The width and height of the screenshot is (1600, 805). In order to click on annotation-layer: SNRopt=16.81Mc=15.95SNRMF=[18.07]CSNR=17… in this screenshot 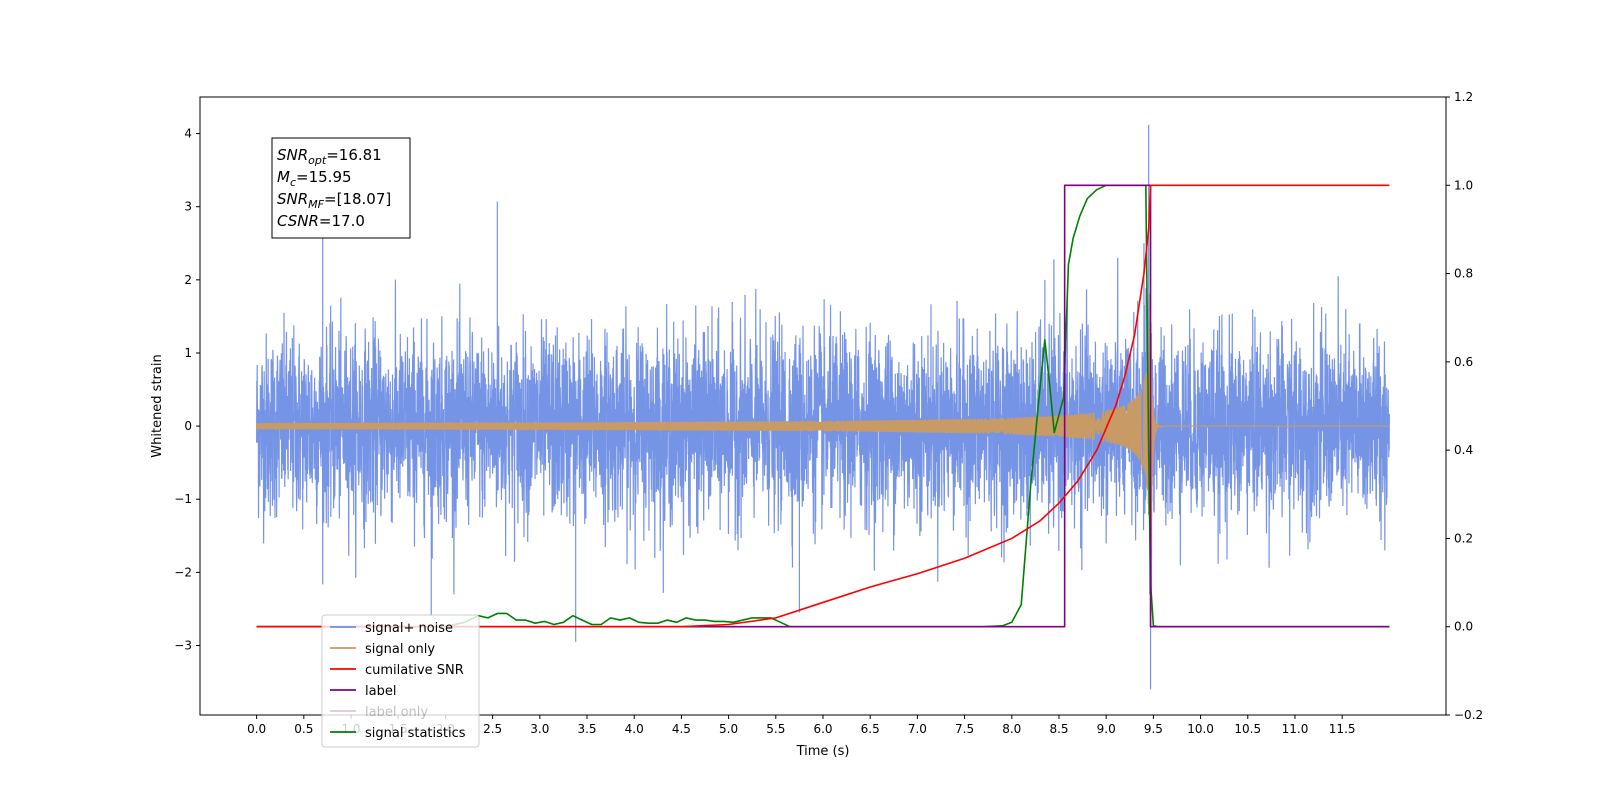, I will do `click(341, 188)`.